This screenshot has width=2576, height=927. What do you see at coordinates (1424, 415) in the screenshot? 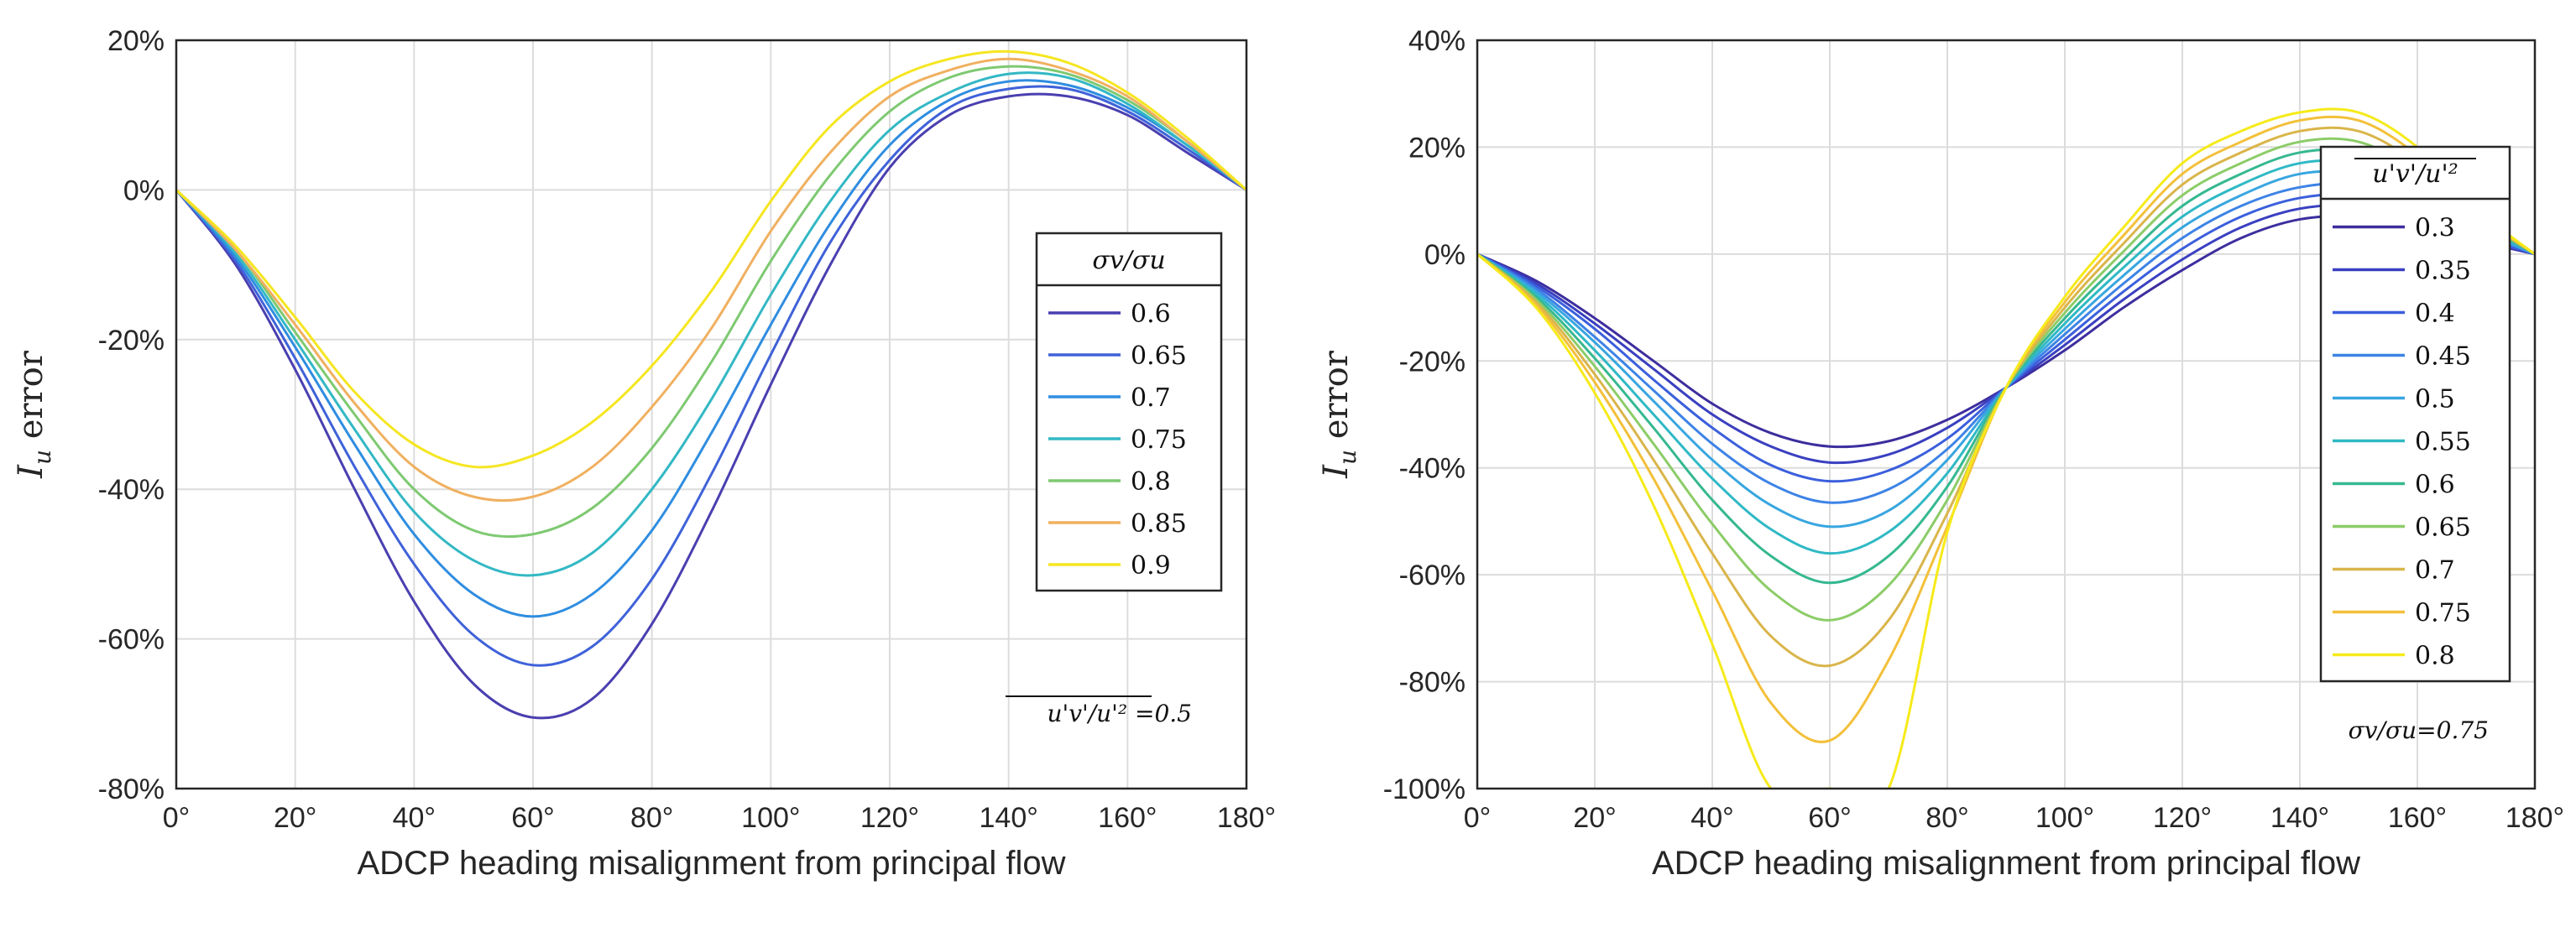
I see `y-tick-labels: 40% 20% 0% -20% -40% -60% -80% -100%` at bounding box center [1424, 415].